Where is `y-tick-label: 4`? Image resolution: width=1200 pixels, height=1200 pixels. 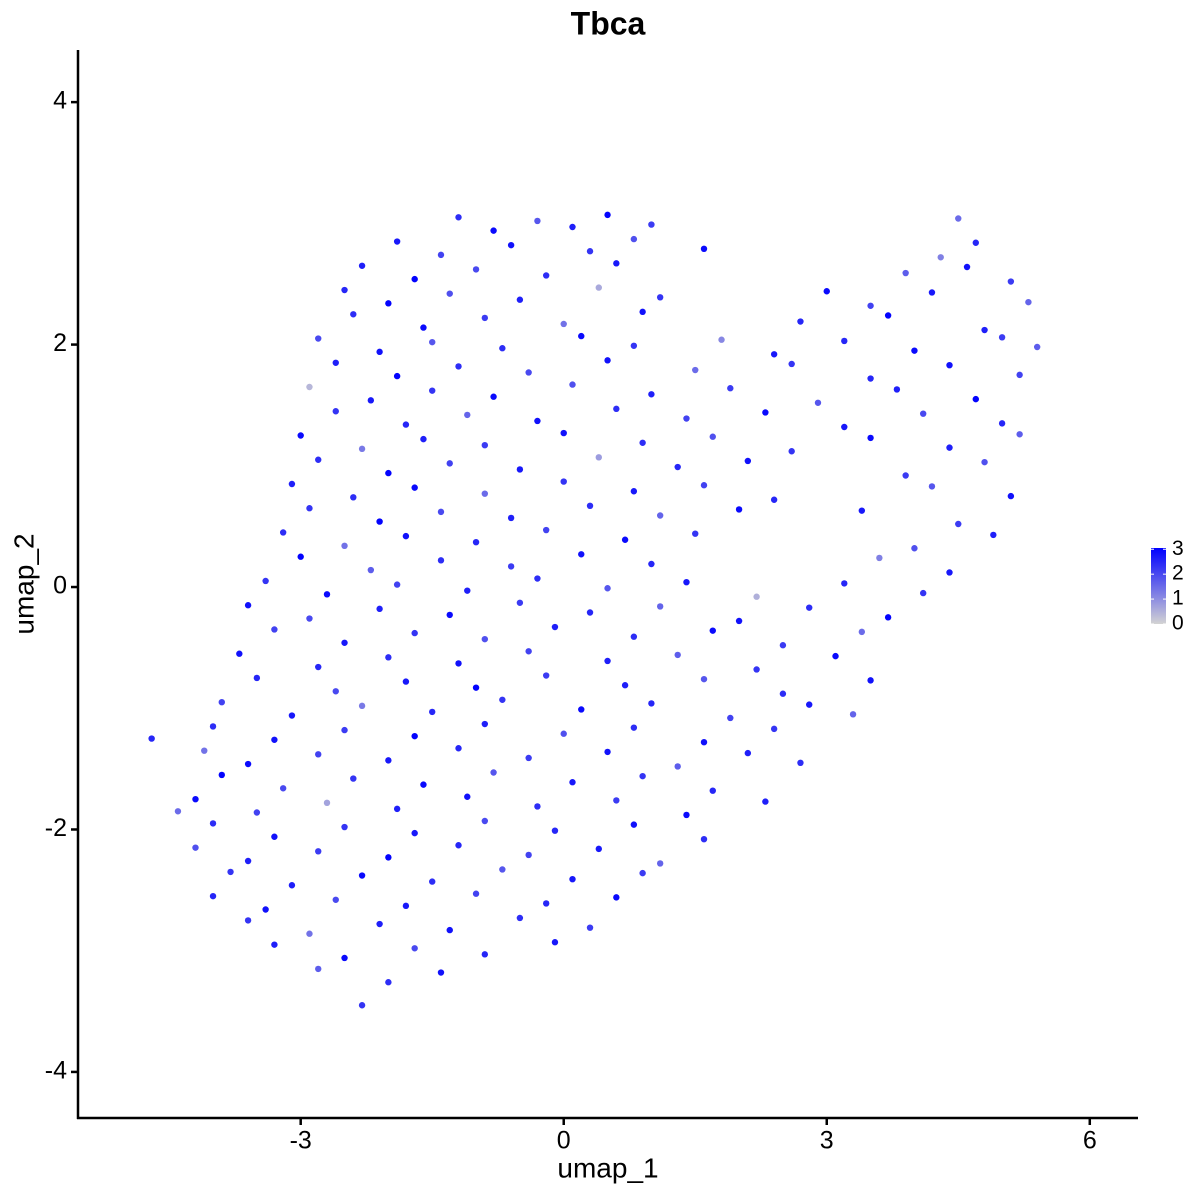 y-tick-label: 4 is located at coordinates (60, 101).